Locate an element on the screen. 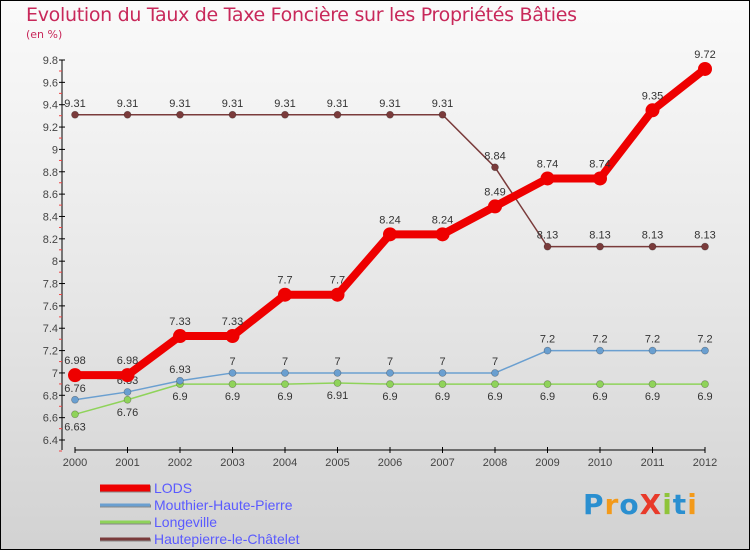  x-tick-label: 2012 is located at coordinates (705, 463).